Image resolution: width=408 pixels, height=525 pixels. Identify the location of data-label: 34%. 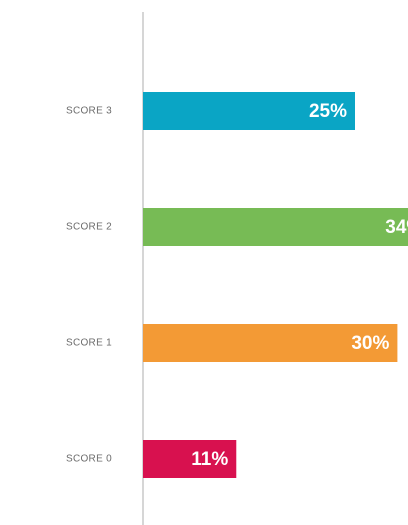
(396, 227).